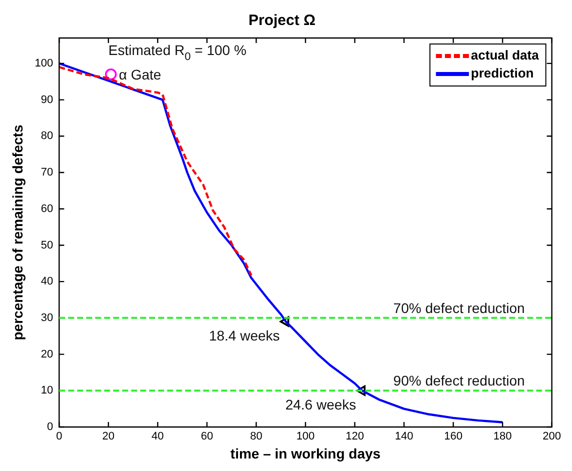  Describe the element at coordinates (47, 354) in the screenshot. I see `y-tick-label: 20` at that location.